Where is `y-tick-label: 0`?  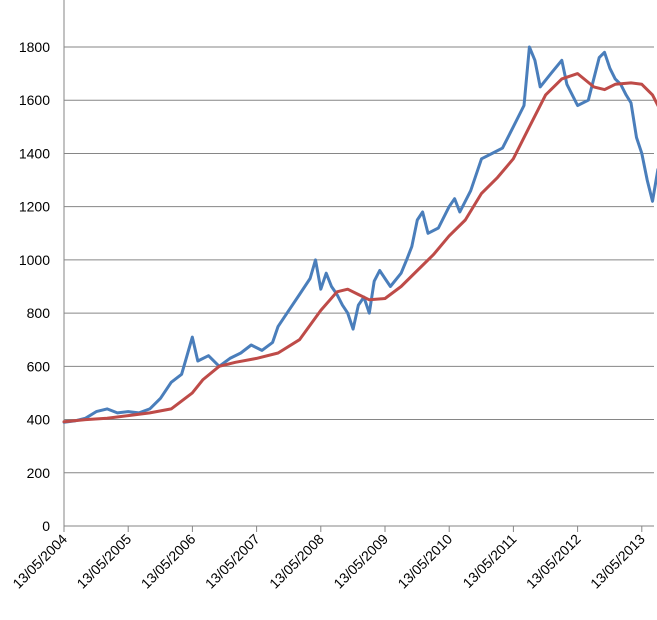
y-tick-label: 0 is located at coordinates (46, 526).